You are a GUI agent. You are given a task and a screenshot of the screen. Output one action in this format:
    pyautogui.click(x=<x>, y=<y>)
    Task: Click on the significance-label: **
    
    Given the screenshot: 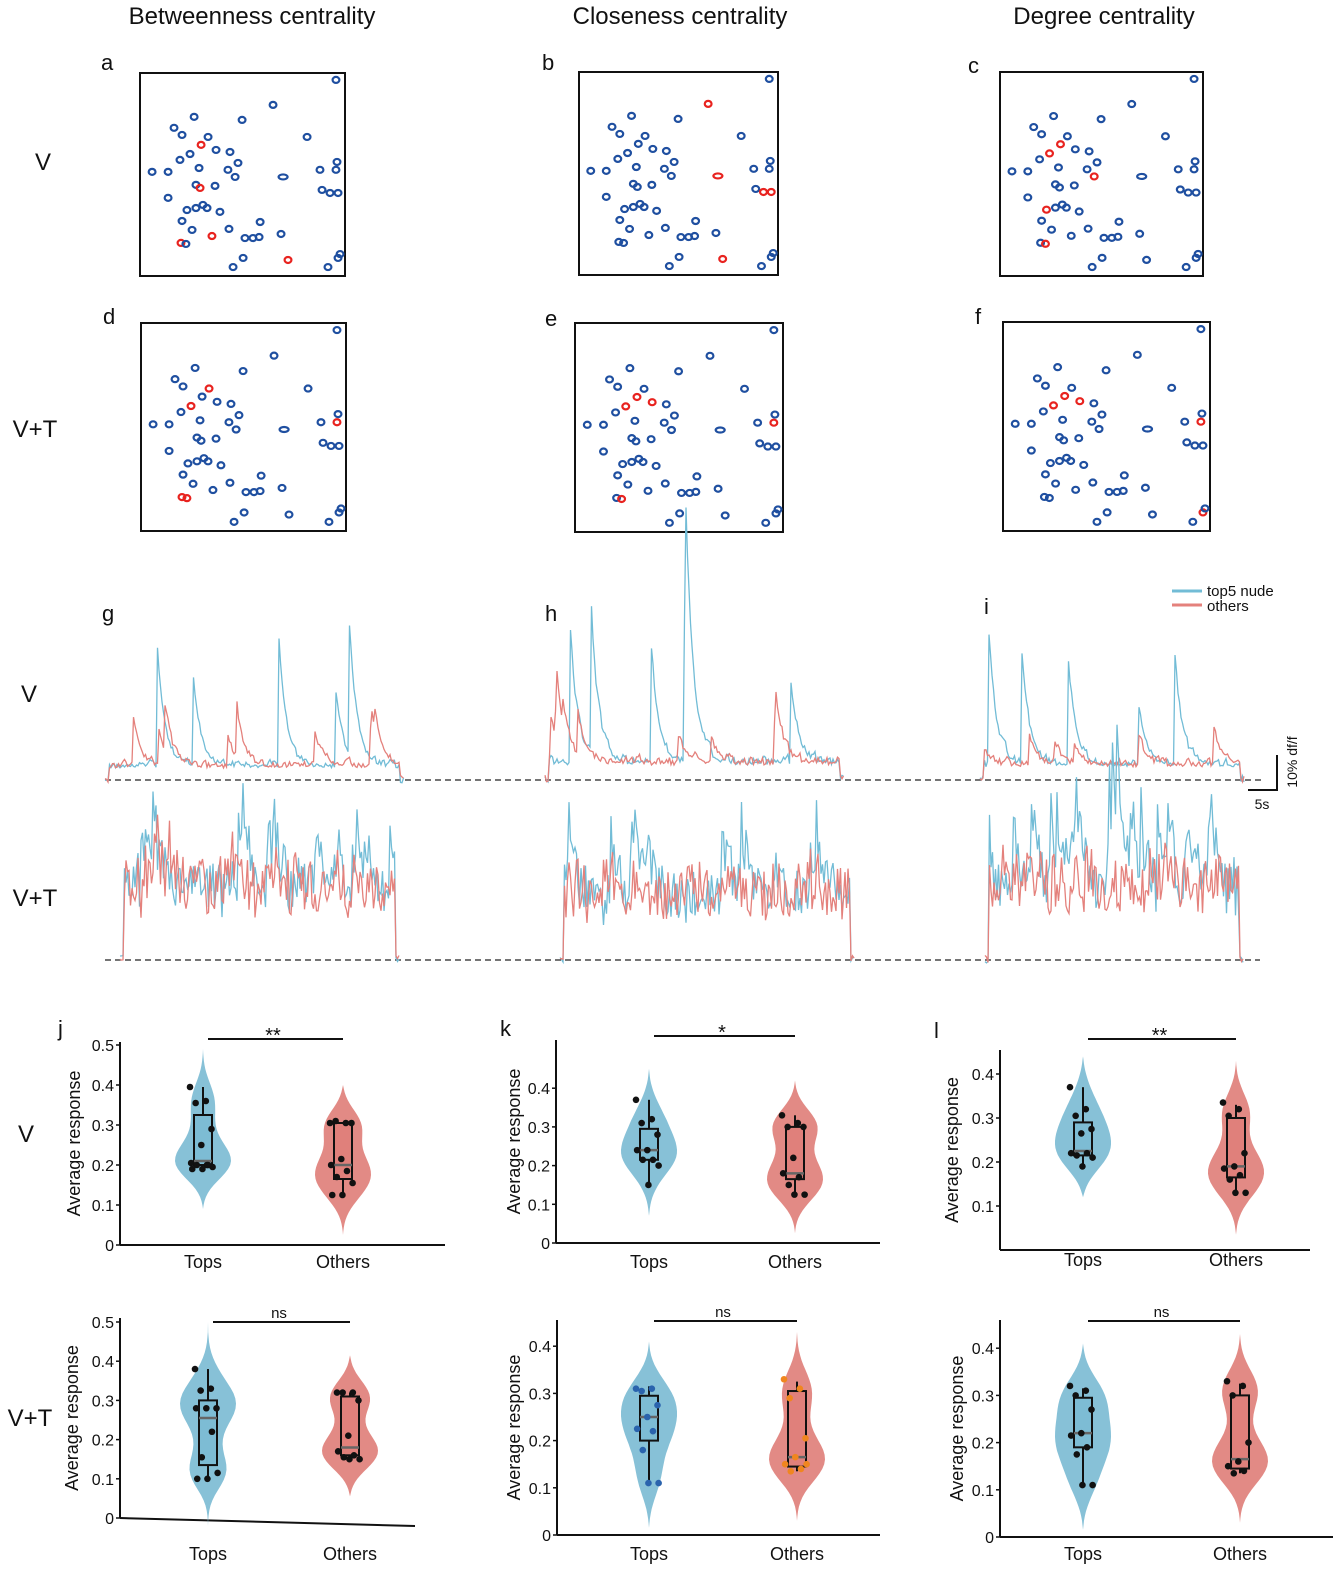 What is the action you would take?
    pyautogui.click(x=1160, y=1036)
    